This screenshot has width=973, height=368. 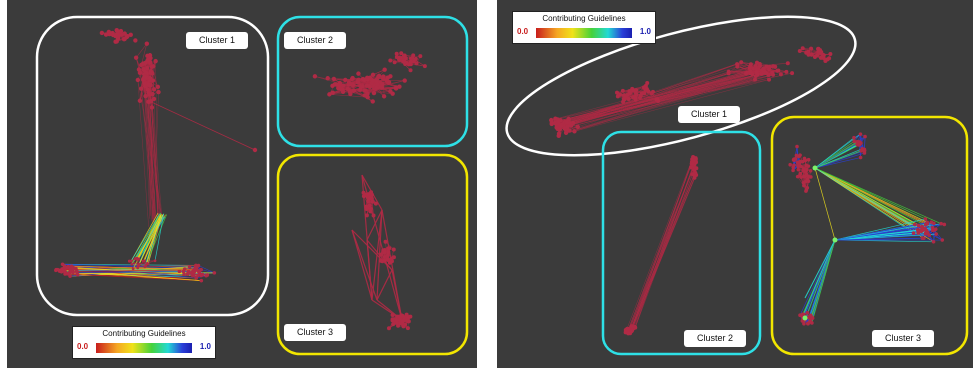 I want to click on left-cluster2-outline, so click(x=372, y=81).